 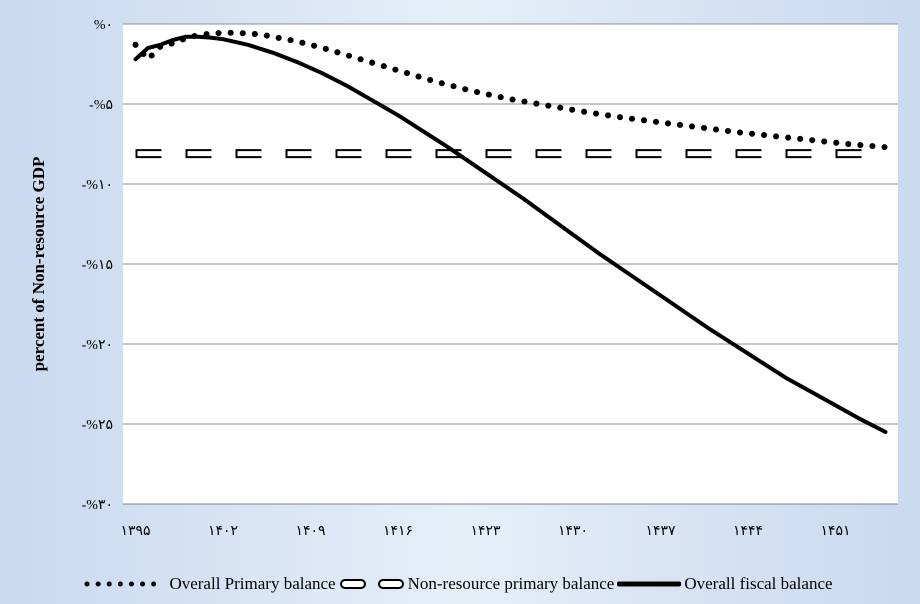 I want to click on x-tick-label: ۱۴۲۳, so click(x=485, y=531).